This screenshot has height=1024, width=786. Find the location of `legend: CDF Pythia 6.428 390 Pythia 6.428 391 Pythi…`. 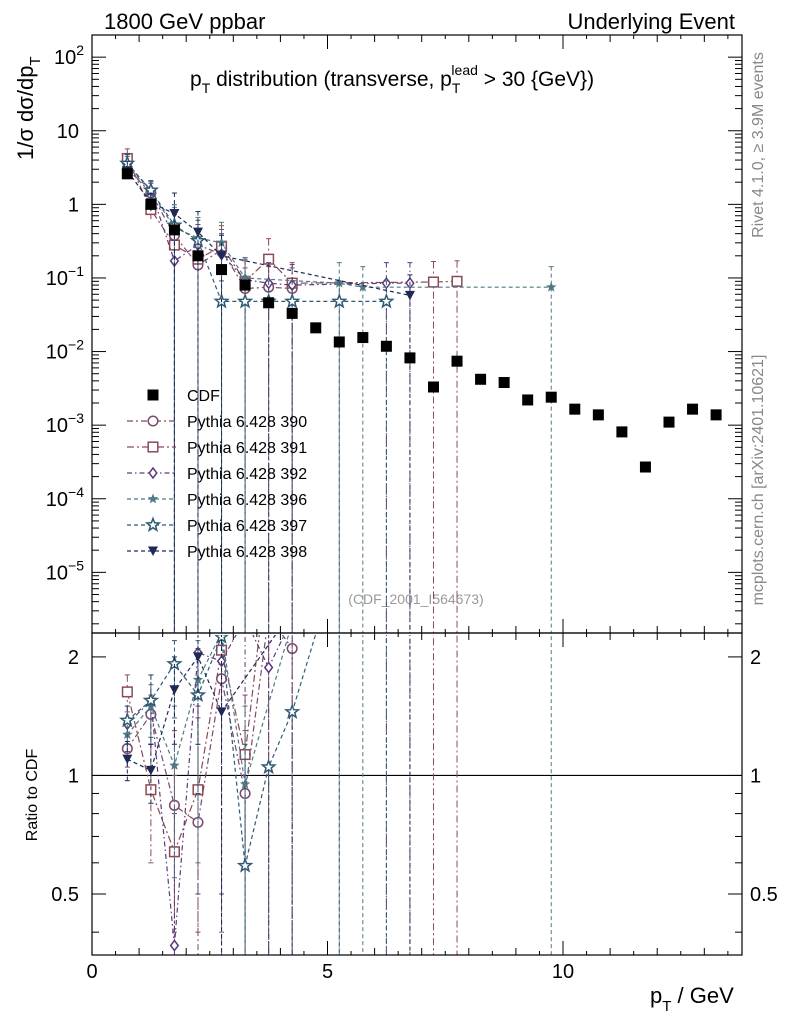

legend: CDF Pythia 6.428 390 Pythia 6.428 391 Pythi… is located at coordinates (217, 474).